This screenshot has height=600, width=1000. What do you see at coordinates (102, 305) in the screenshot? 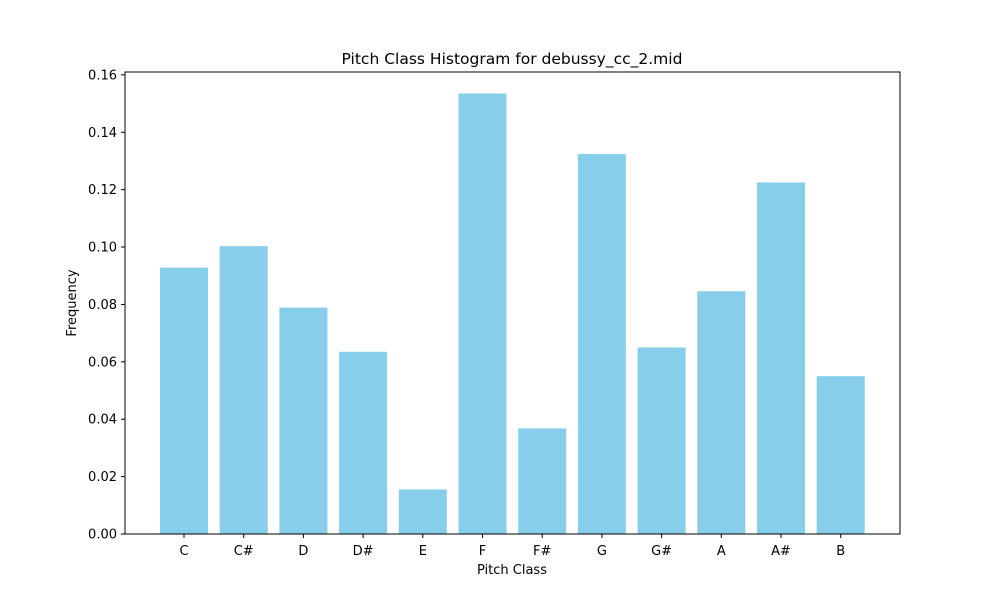
I see `y-tick-label: 0.08` at bounding box center [102, 305].